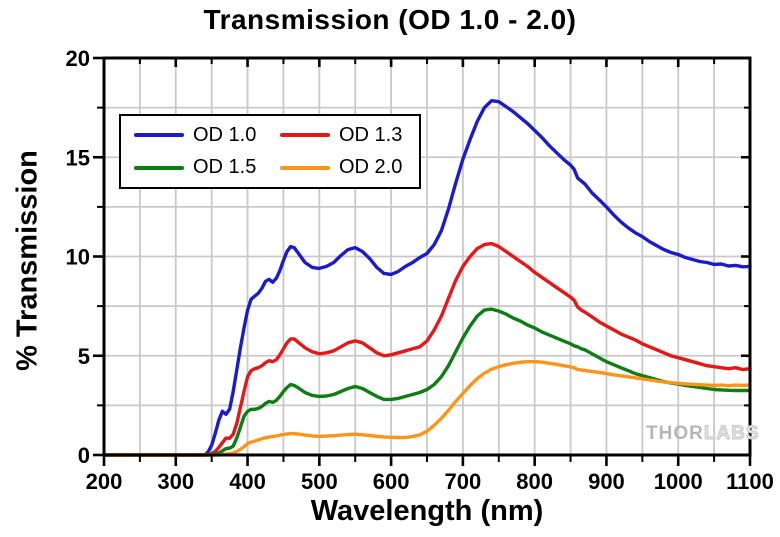  I want to click on x-tick-label: 1000, so click(678, 481).